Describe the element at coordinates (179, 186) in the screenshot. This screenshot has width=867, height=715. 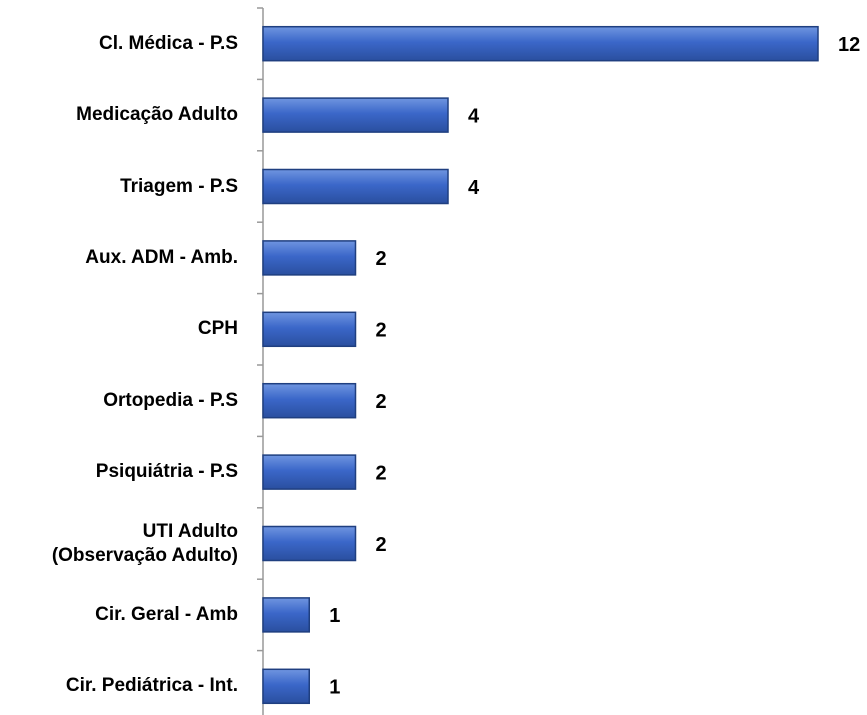
I see `category-label: Triagem - P.S` at that location.